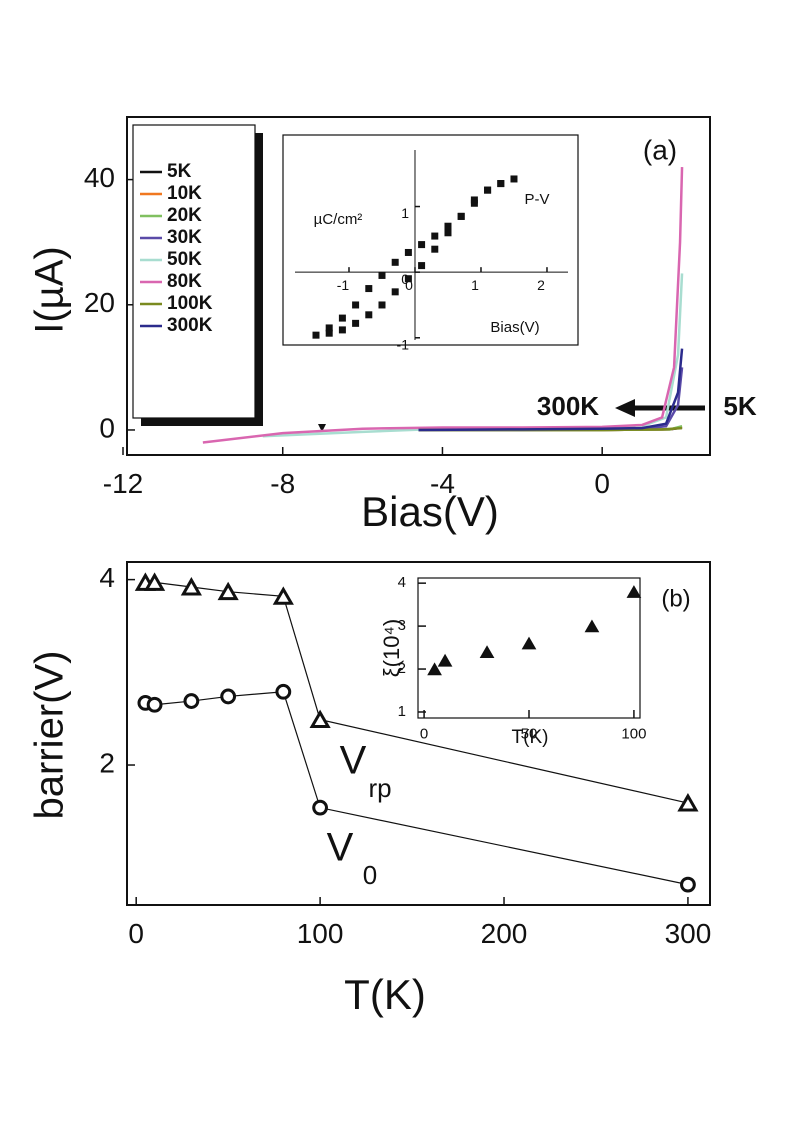 The width and height of the screenshot is (788, 1131). Describe the element at coordinates (541, 285) in the screenshot. I see `x-tick-label: 2` at that location.